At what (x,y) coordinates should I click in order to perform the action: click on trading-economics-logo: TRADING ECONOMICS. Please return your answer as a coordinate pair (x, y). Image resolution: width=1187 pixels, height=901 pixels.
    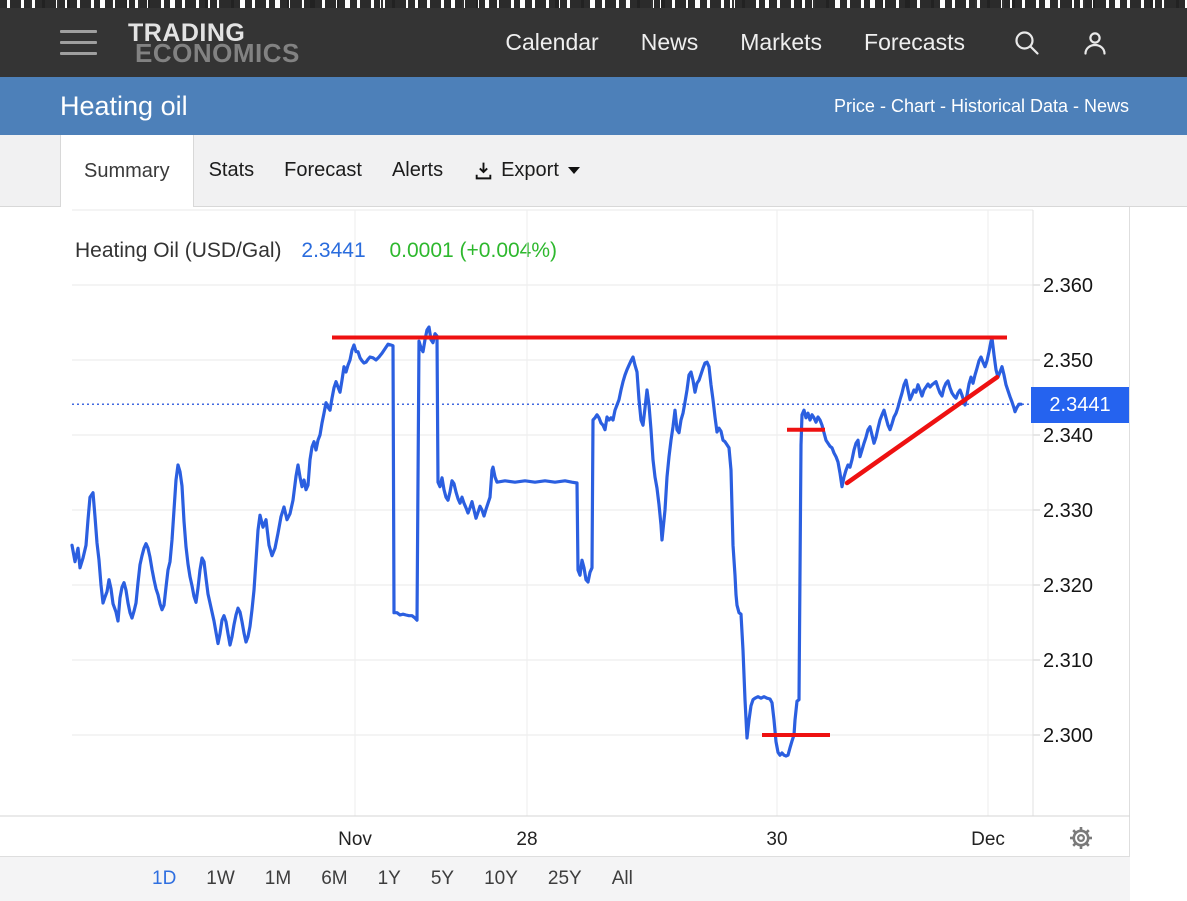
    Looking at the image, I should click on (214, 43).